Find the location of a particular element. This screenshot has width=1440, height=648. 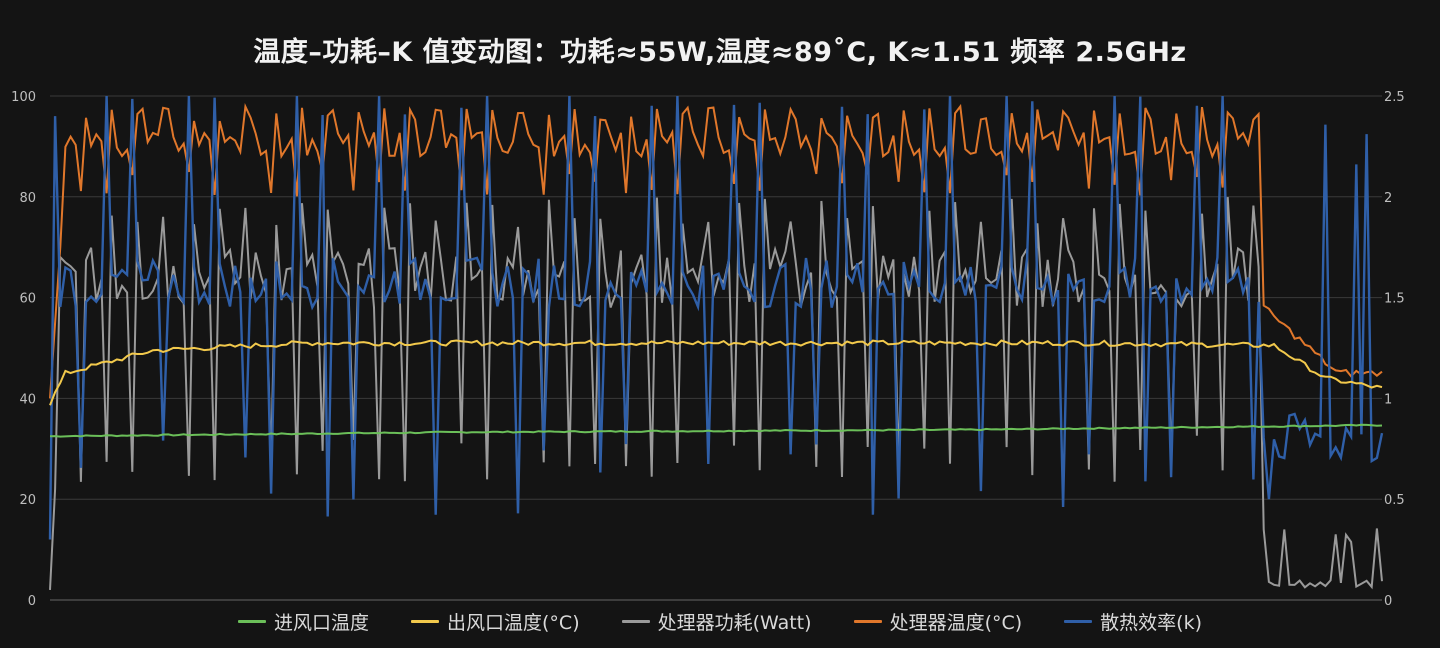

legend-item-cpu-temp: 处理器温度(°C) is located at coordinates (938, 621).